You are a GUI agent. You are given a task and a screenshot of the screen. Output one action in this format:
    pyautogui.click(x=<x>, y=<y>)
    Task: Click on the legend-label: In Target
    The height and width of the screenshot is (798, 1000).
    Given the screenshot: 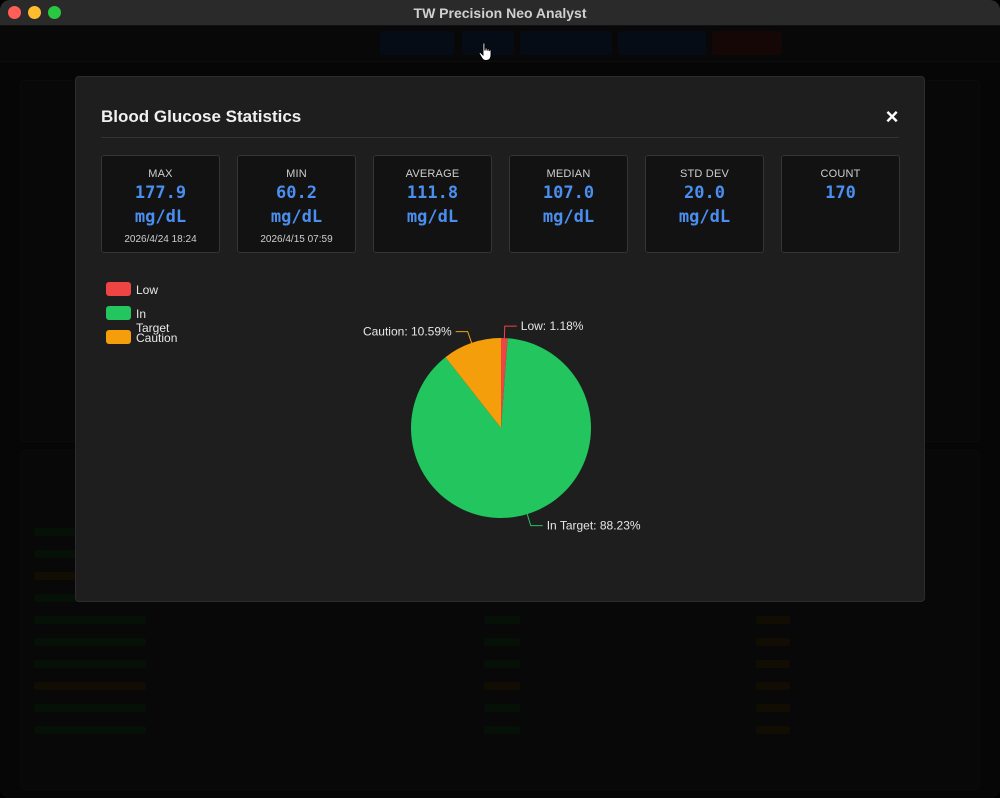 What is the action you would take?
    pyautogui.click(x=153, y=321)
    